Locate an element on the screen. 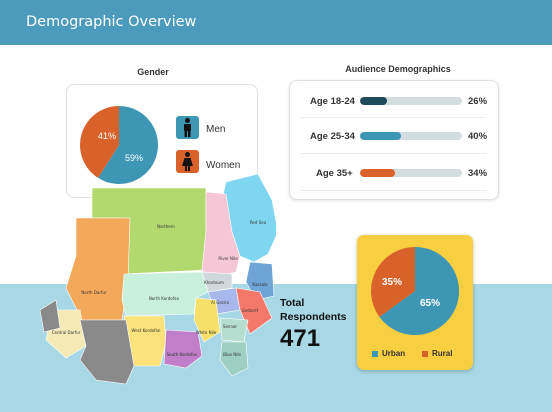 This screenshot has height=412, width=552. age-pct: 26% is located at coordinates (478, 101).